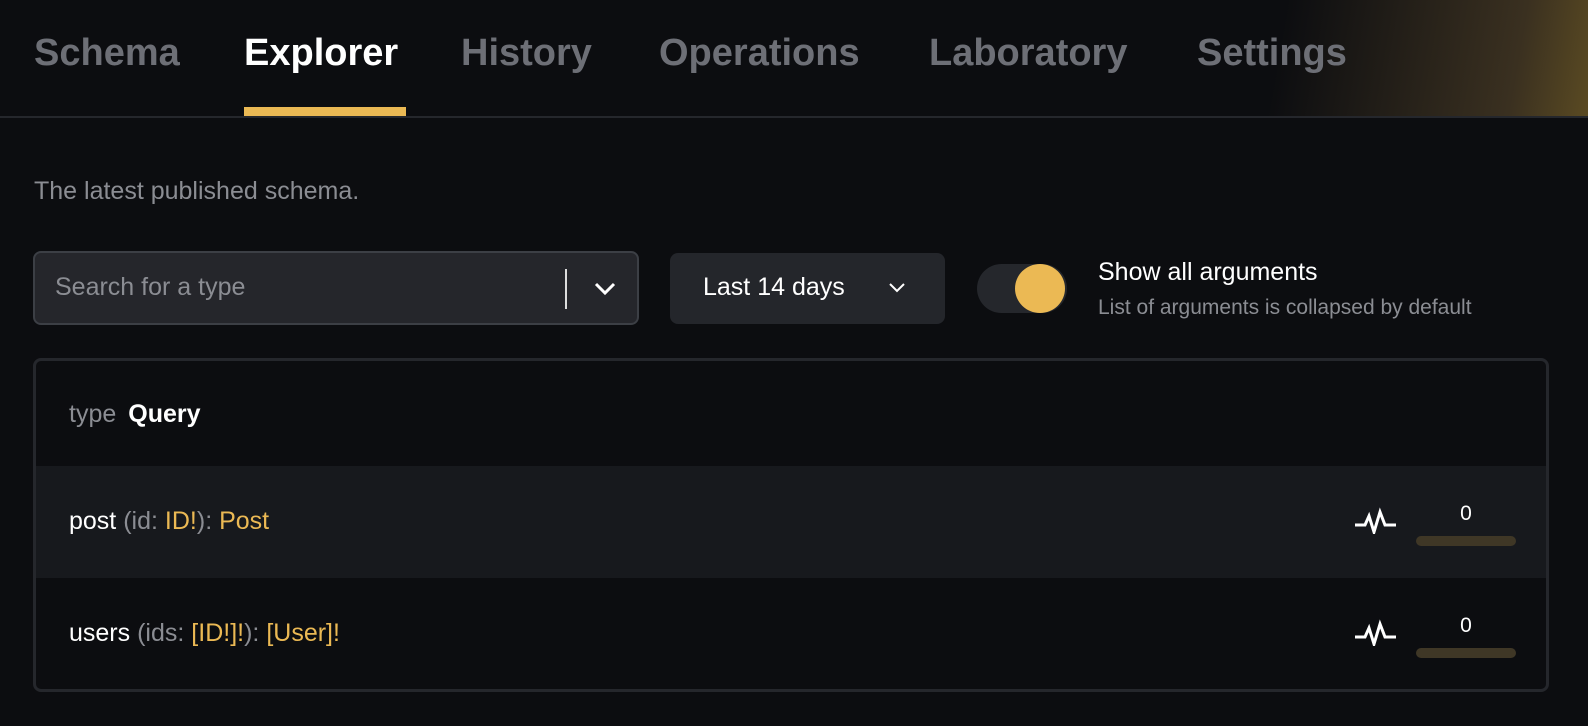 The height and width of the screenshot is (726, 1588). I want to click on field-name: users, so click(100, 633).